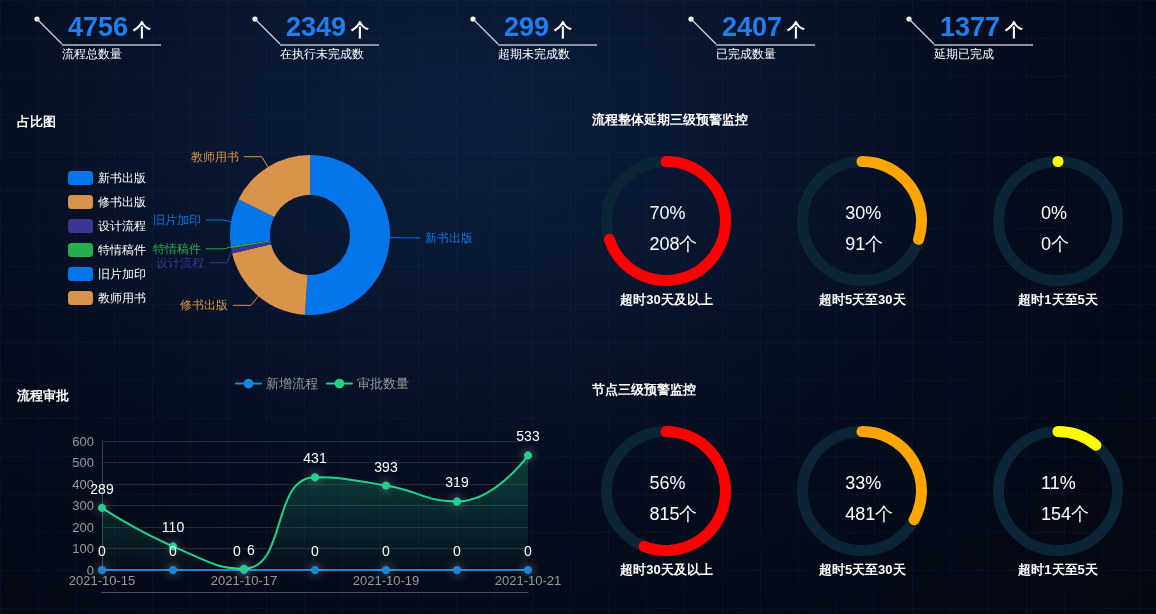 Image resolution: width=1156 pixels, height=614 pixels. What do you see at coordinates (869, 514) in the screenshot?
I see `data-label: 481个` at bounding box center [869, 514].